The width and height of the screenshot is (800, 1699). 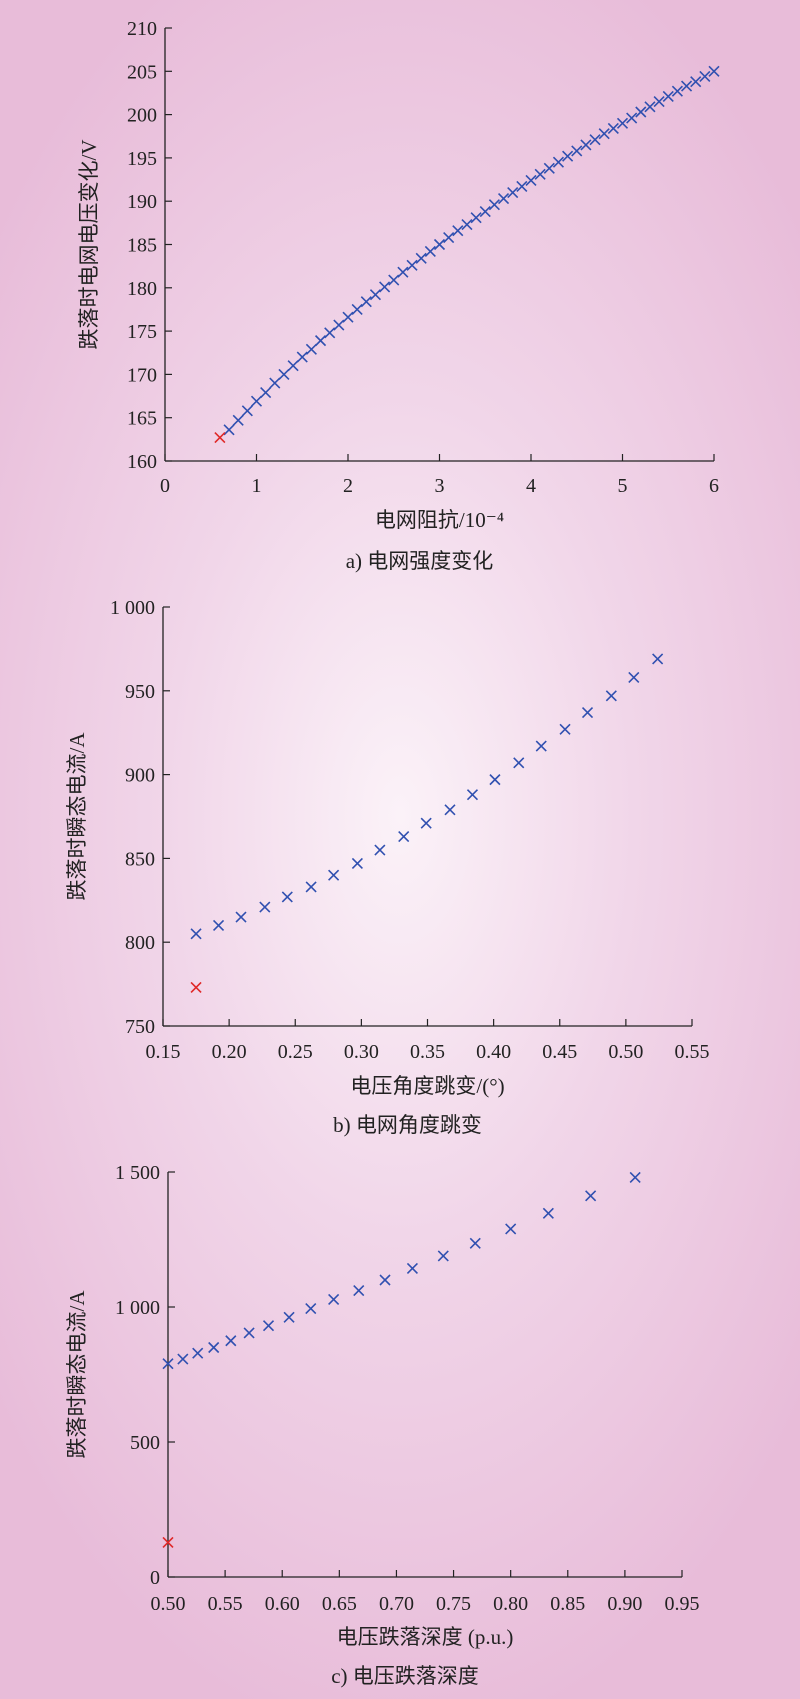 What do you see at coordinates (142, 202) in the screenshot?
I see `y-tick-label: 190` at bounding box center [142, 202].